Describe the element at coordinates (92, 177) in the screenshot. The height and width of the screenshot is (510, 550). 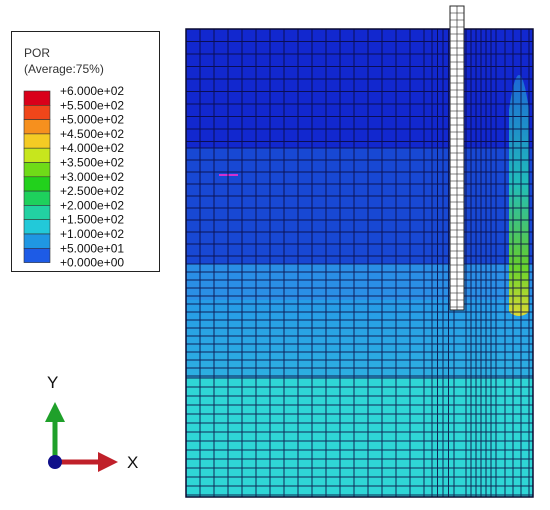
I see `legend-level-label: +3.000e+02` at that location.